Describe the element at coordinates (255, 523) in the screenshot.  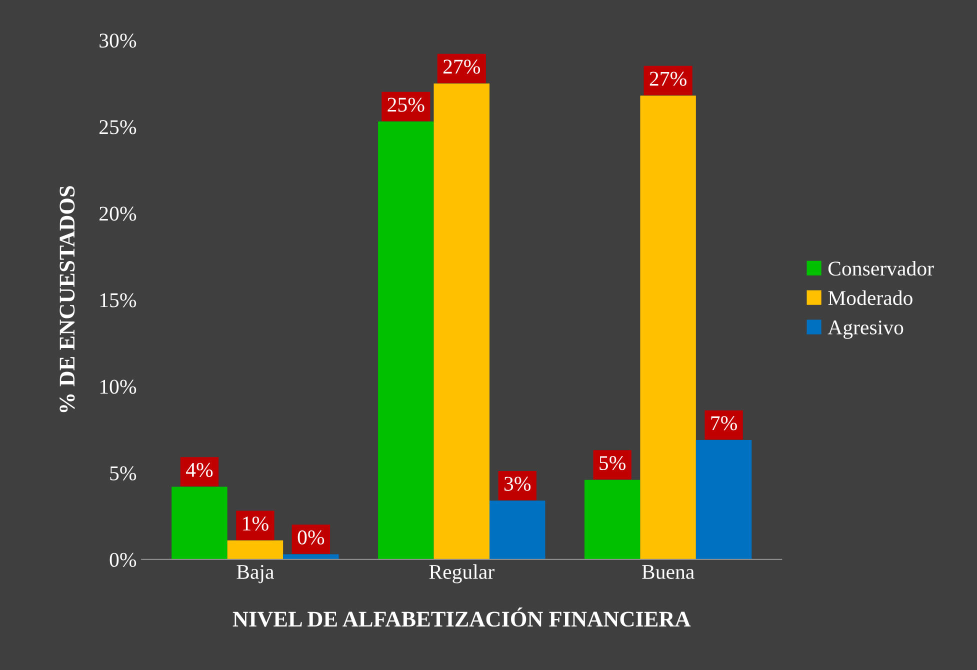
I see `data-label: 1%` at that location.